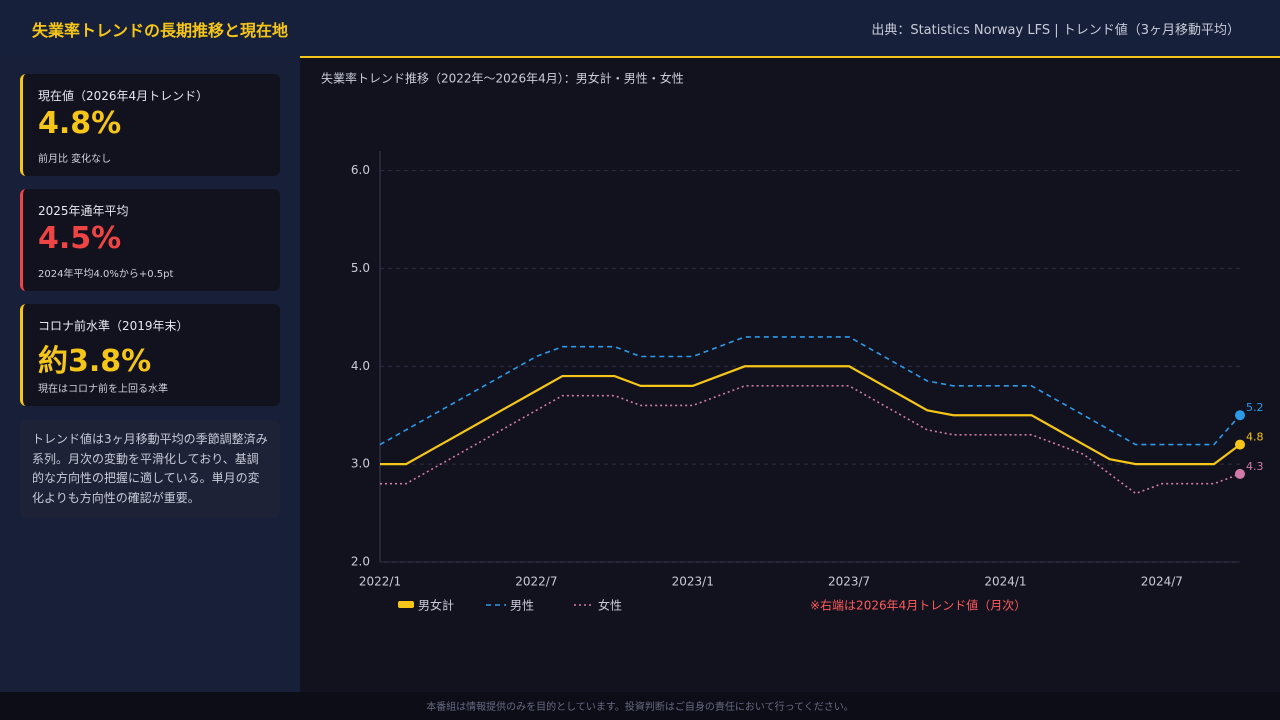 The width and height of the screenshot is (1280, 720). What do you see at coordinates (1005, 582) in the screenshot?
I see `x-tick-label: 2024/1` at bounding box center [1005, 582].